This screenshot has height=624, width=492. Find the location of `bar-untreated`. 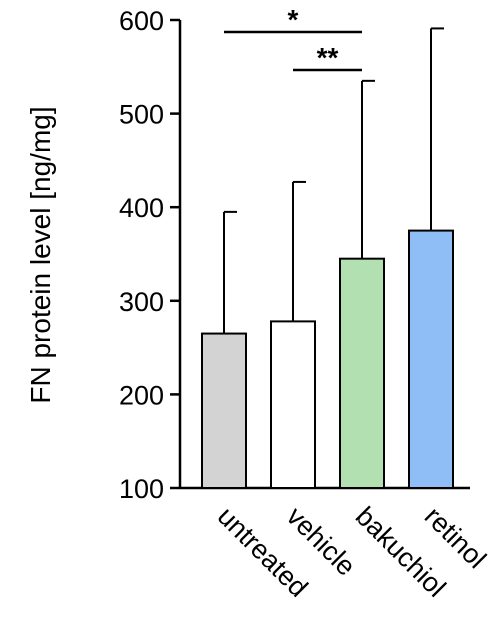

bar-untreated is located at coordinates (224, 410).